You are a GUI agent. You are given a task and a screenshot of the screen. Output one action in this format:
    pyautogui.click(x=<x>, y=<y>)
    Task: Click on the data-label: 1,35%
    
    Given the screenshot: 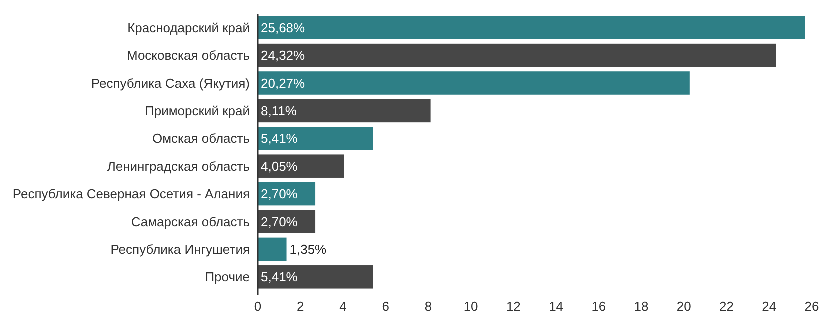 What is the action you would take?
    pyautogui.click(x=309, y=249)
    